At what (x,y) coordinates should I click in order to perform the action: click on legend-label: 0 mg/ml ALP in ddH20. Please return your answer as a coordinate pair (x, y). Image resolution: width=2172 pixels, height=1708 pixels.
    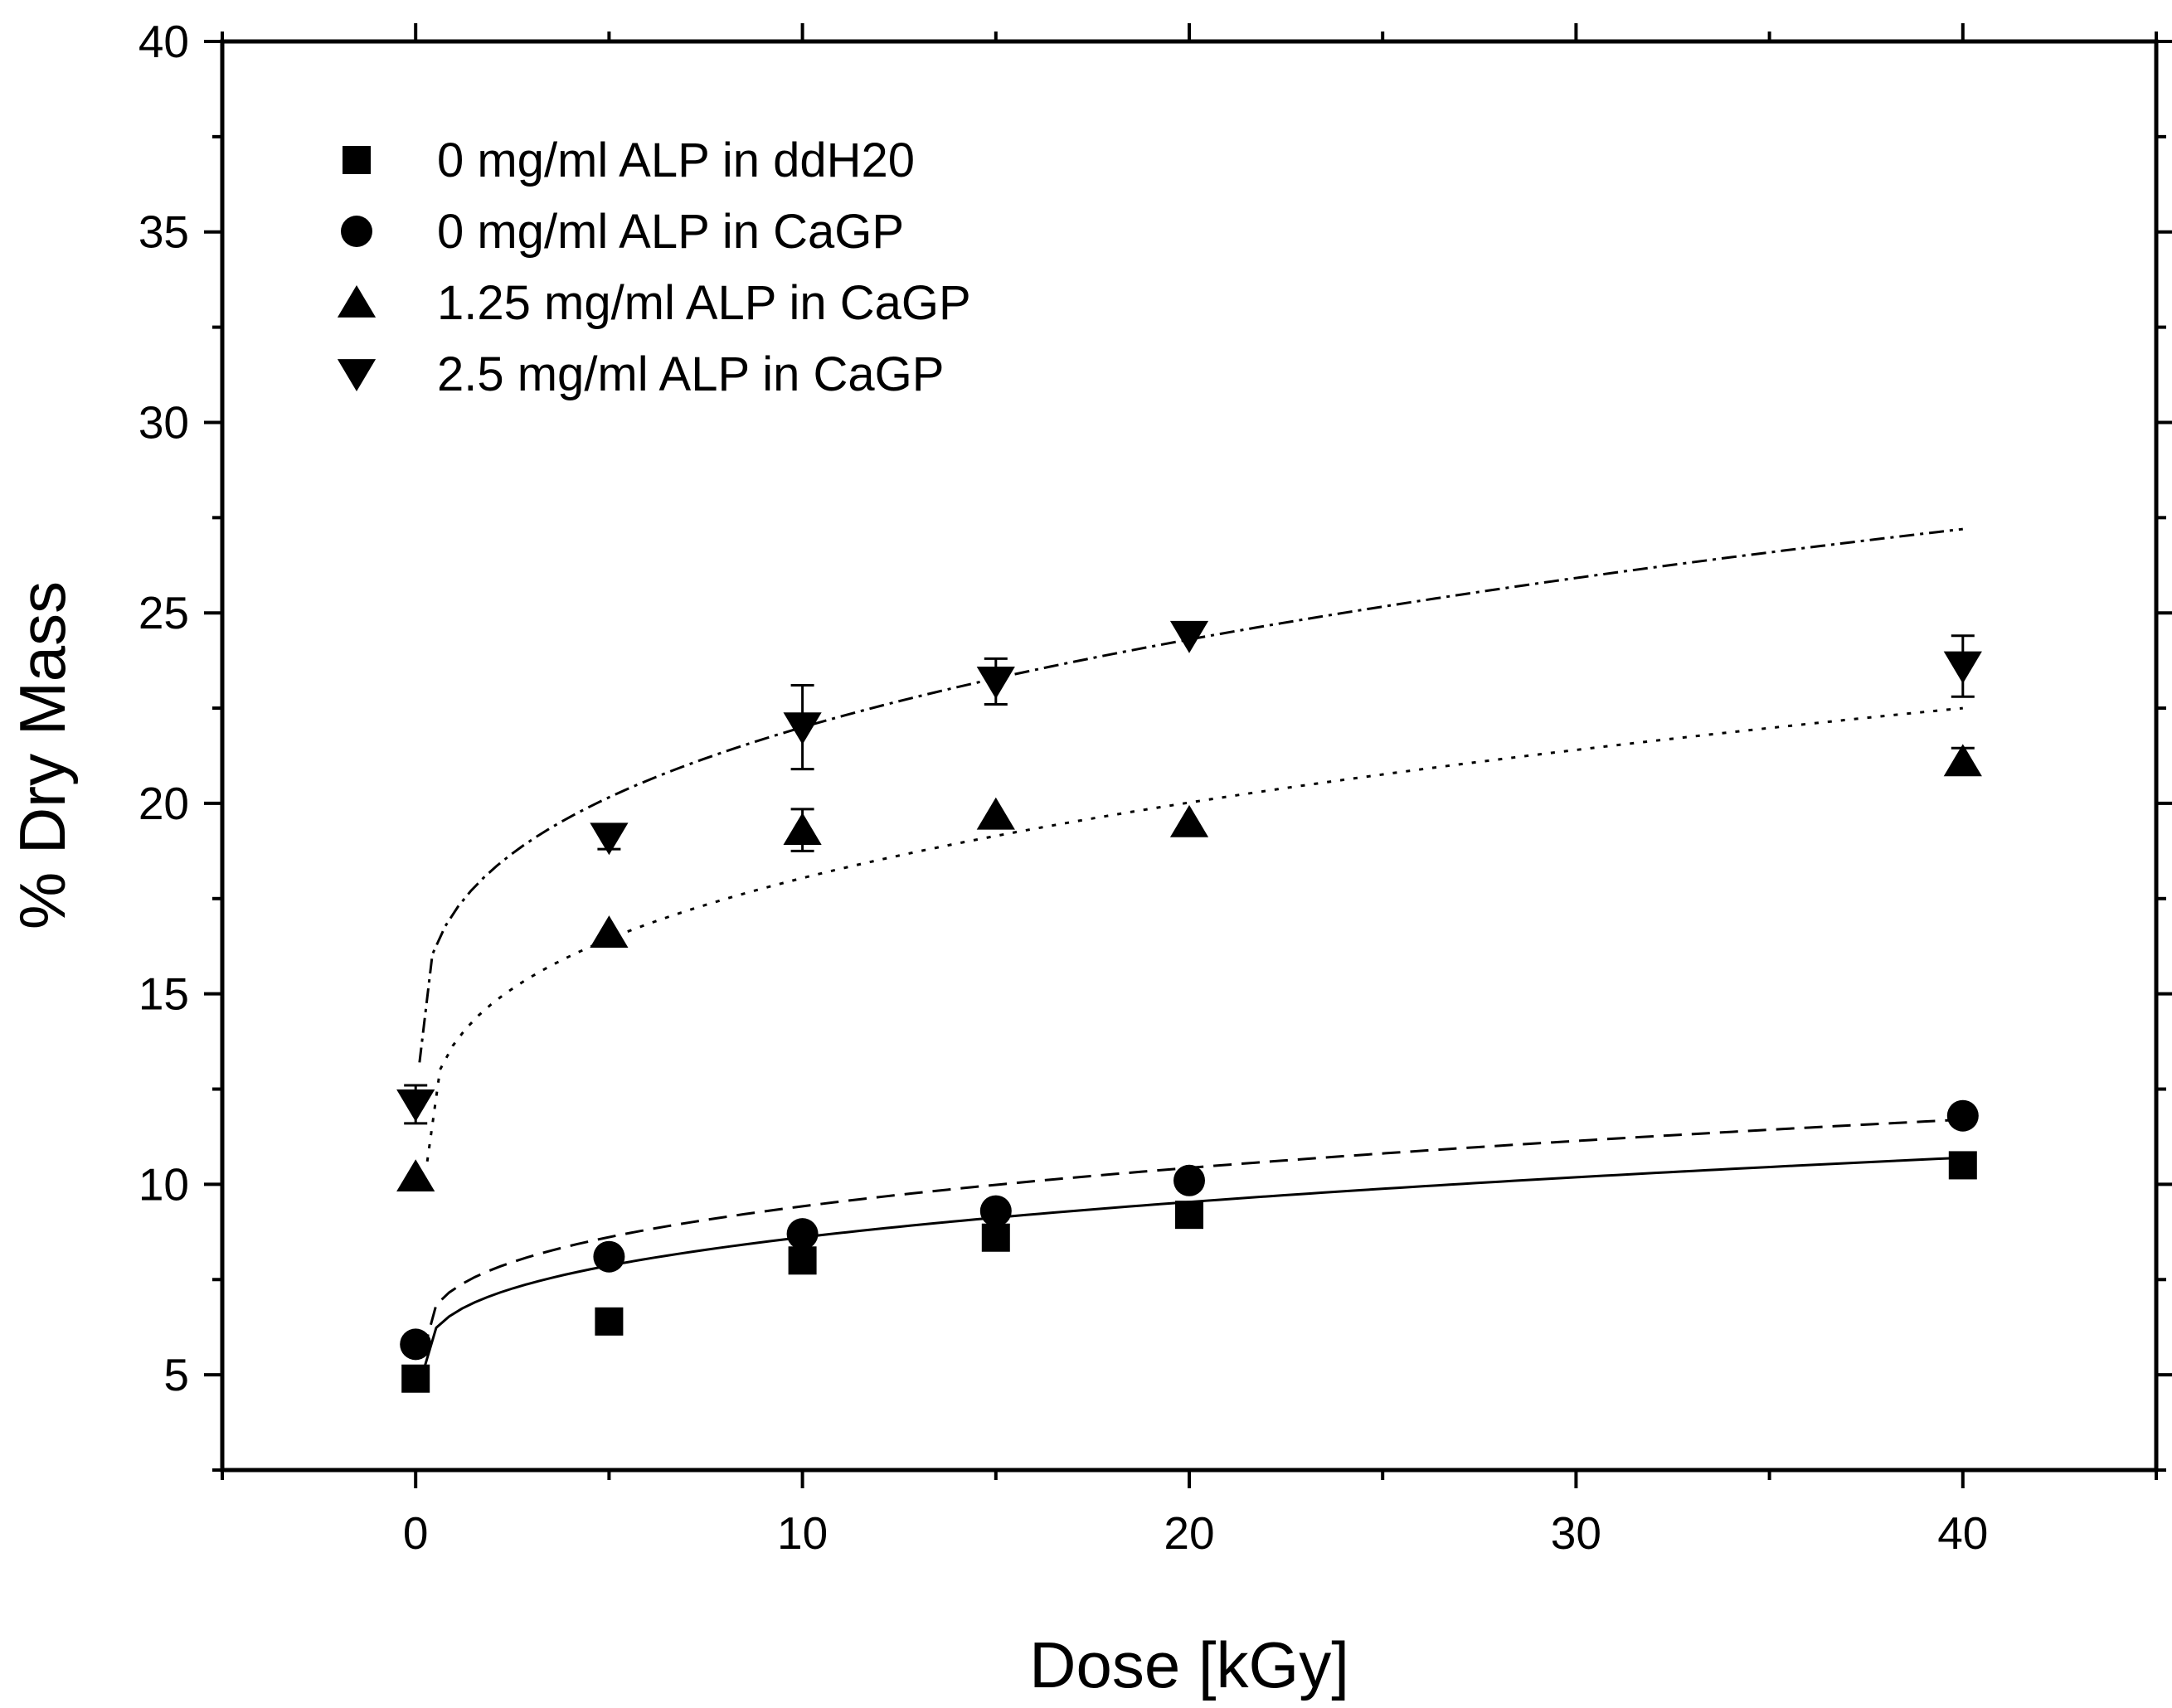
    Looking at the image, I should click on (676, 160).